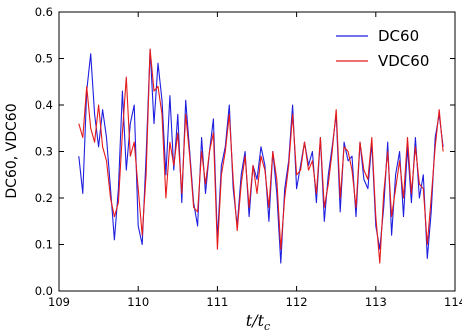  I want to click on legend-label-vdc60: VDC60, so click(403, 61).